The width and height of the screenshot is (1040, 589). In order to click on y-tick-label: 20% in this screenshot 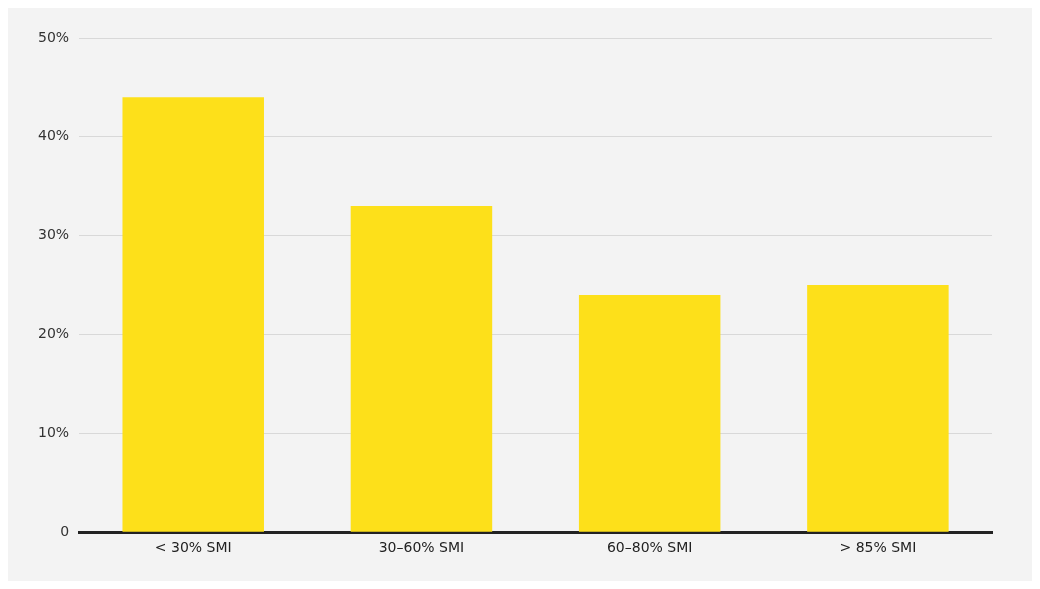, I will do `click(53, 333)`.